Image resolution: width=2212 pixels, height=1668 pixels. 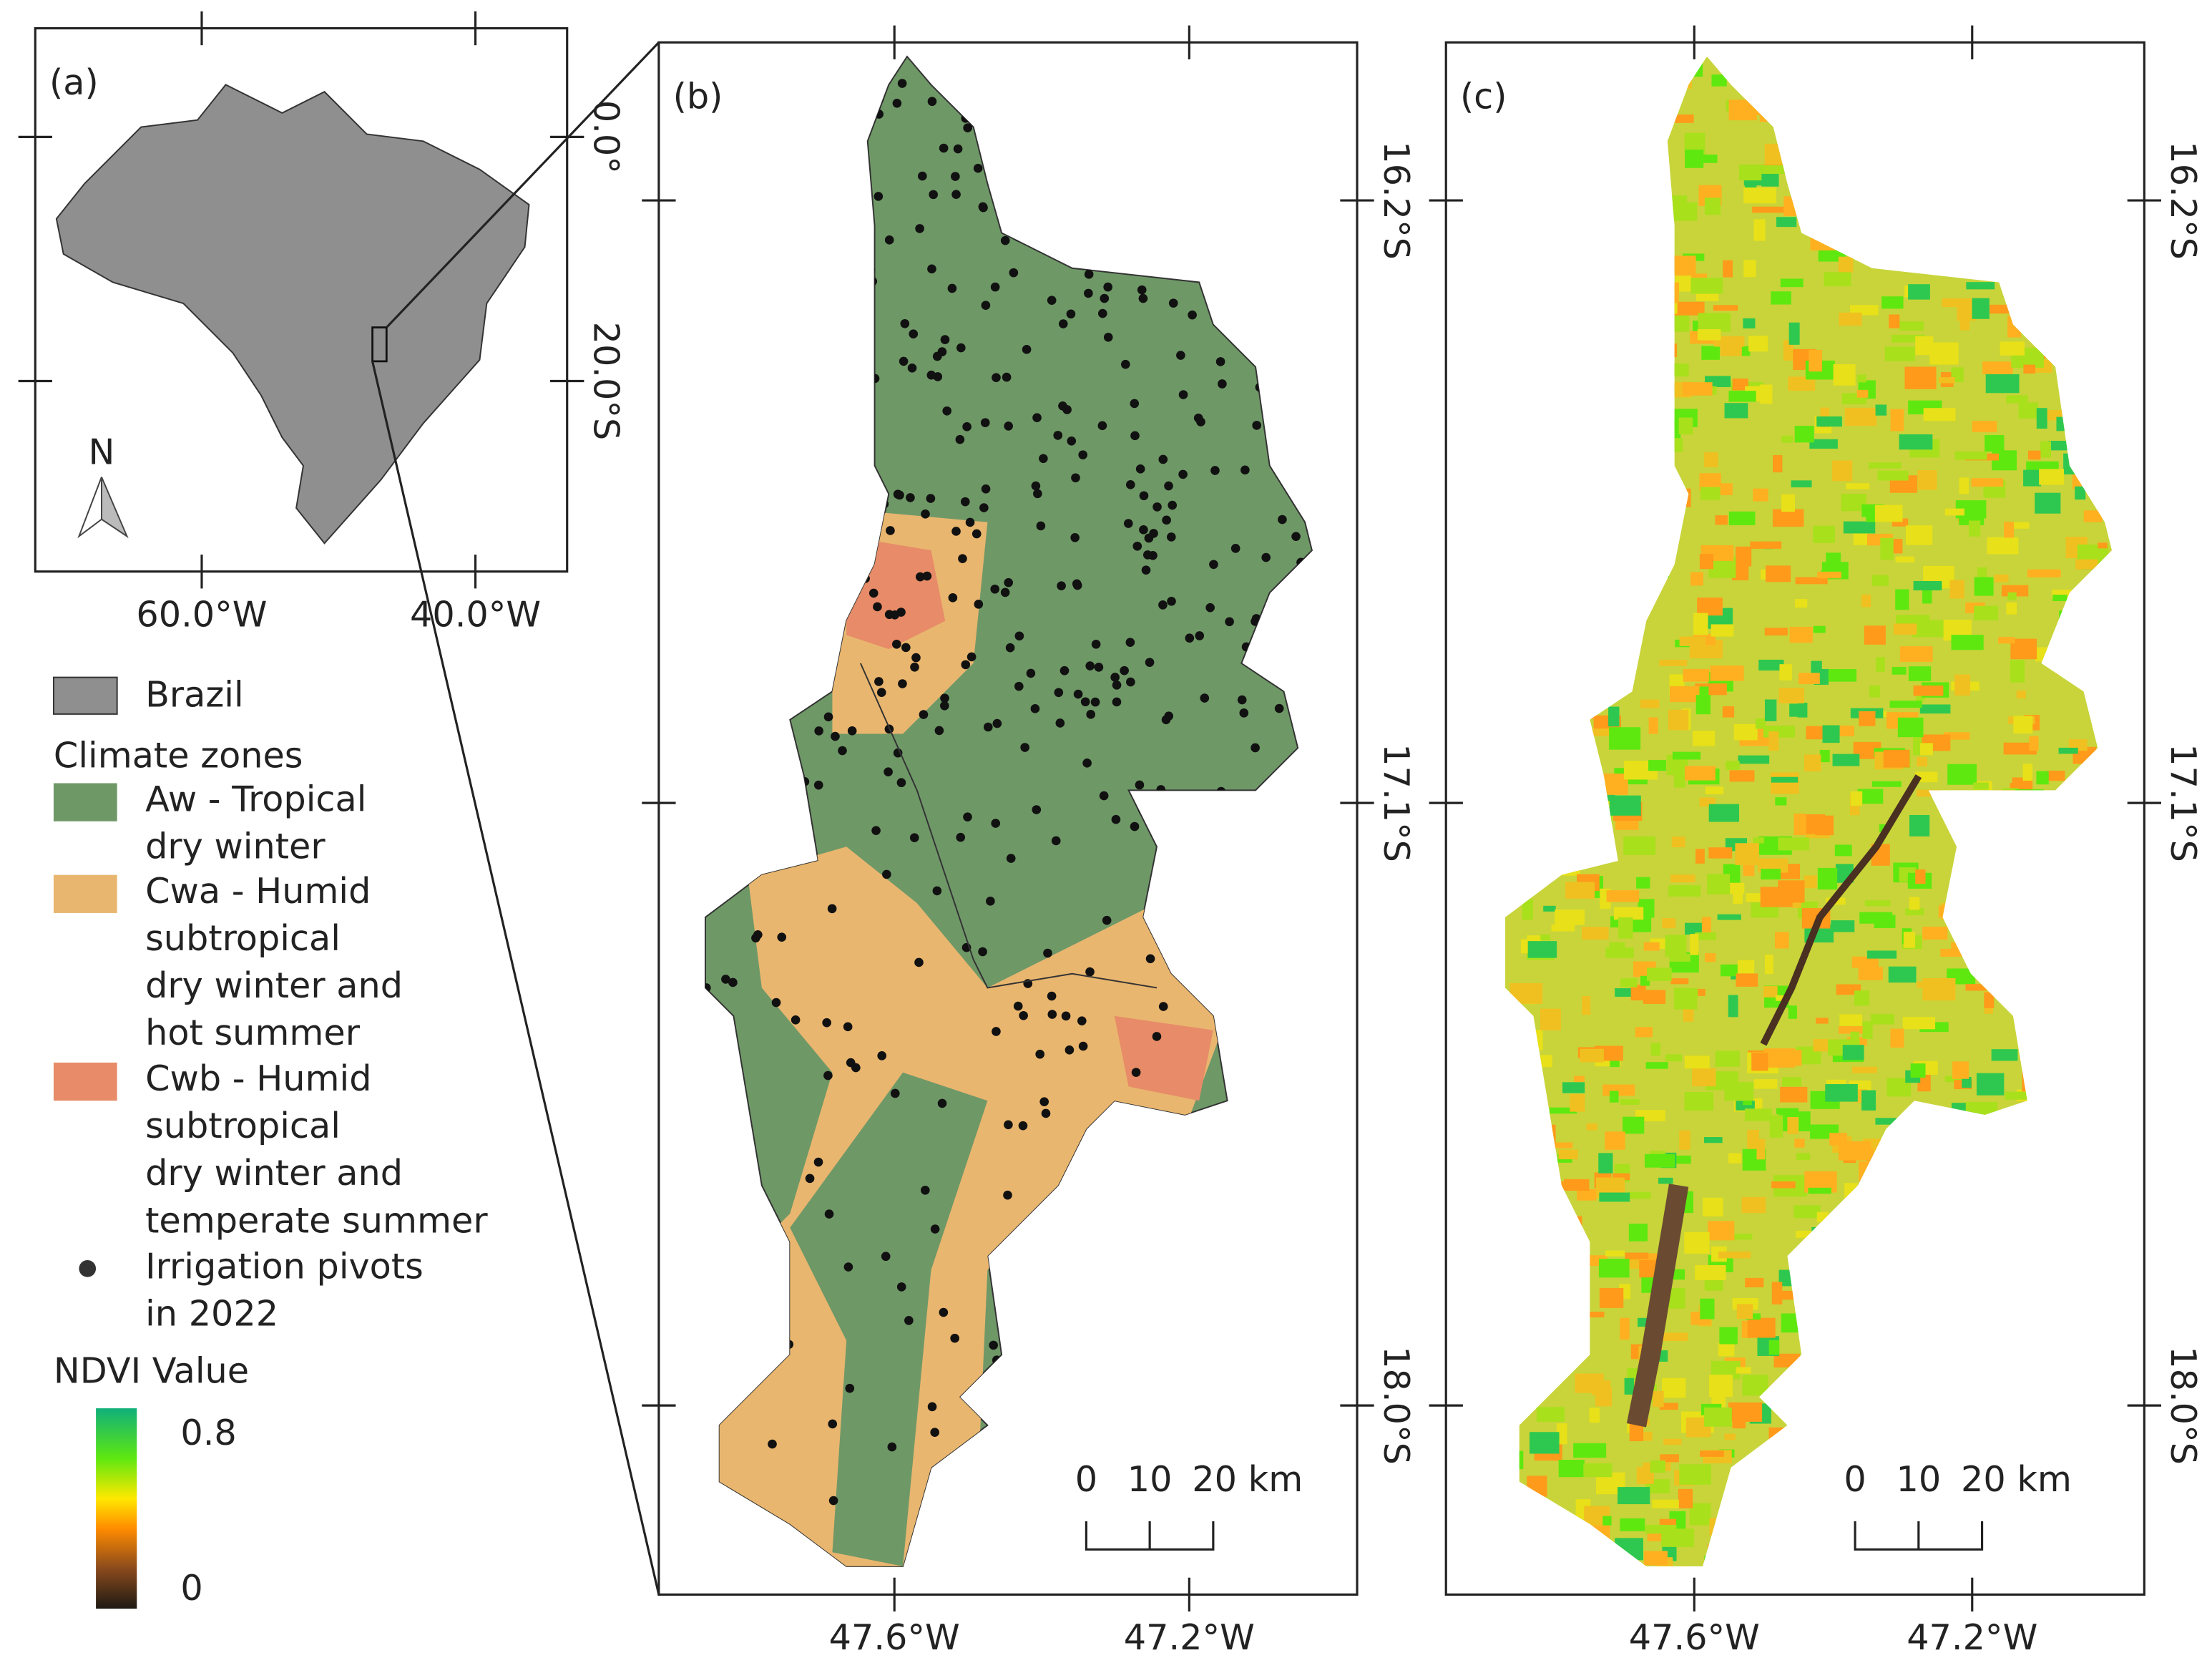 What do you see at coordinates (102, 452) in the screenshot?
I see `north-label: N` at bounding box center [102, 452].